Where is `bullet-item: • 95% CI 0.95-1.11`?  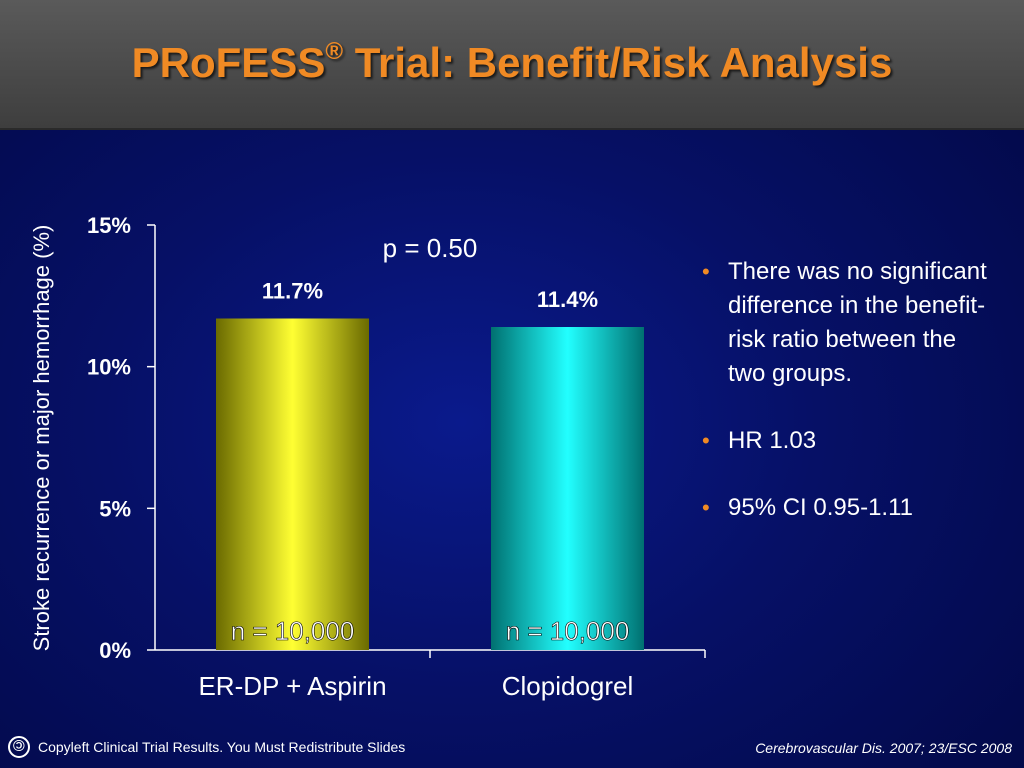 bullet-item: • 95% CI 0.95-1.11 is located at coordinates (850, 508).